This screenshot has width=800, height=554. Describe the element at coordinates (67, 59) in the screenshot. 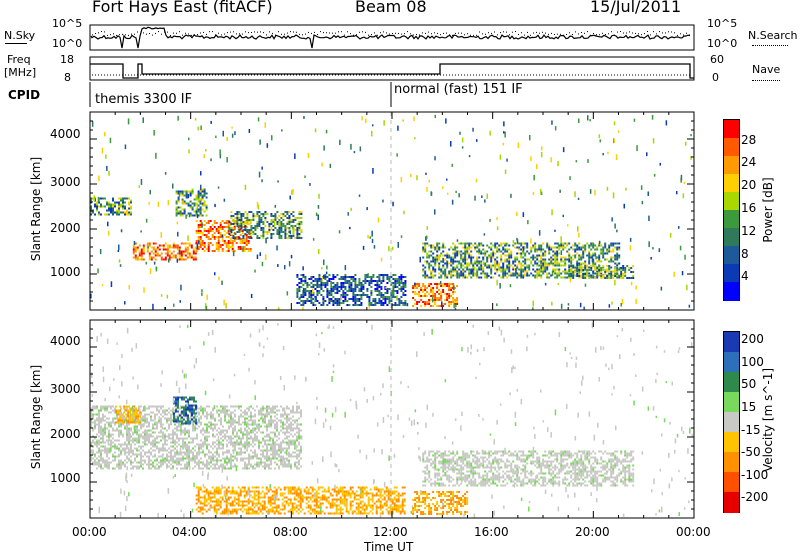

I see `freq-tick-top: 18` at that location.